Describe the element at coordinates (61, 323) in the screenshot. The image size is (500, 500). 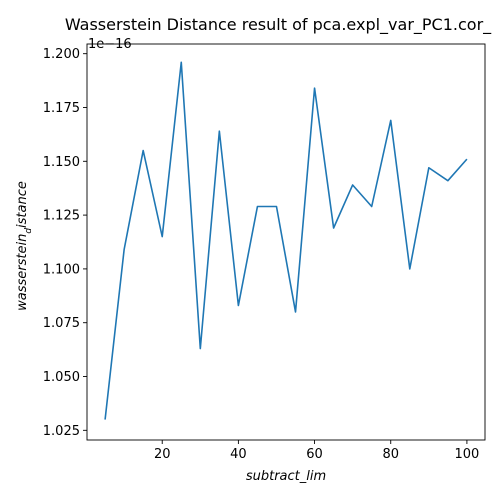
I see `y-tick-label: 1.075` at that location.